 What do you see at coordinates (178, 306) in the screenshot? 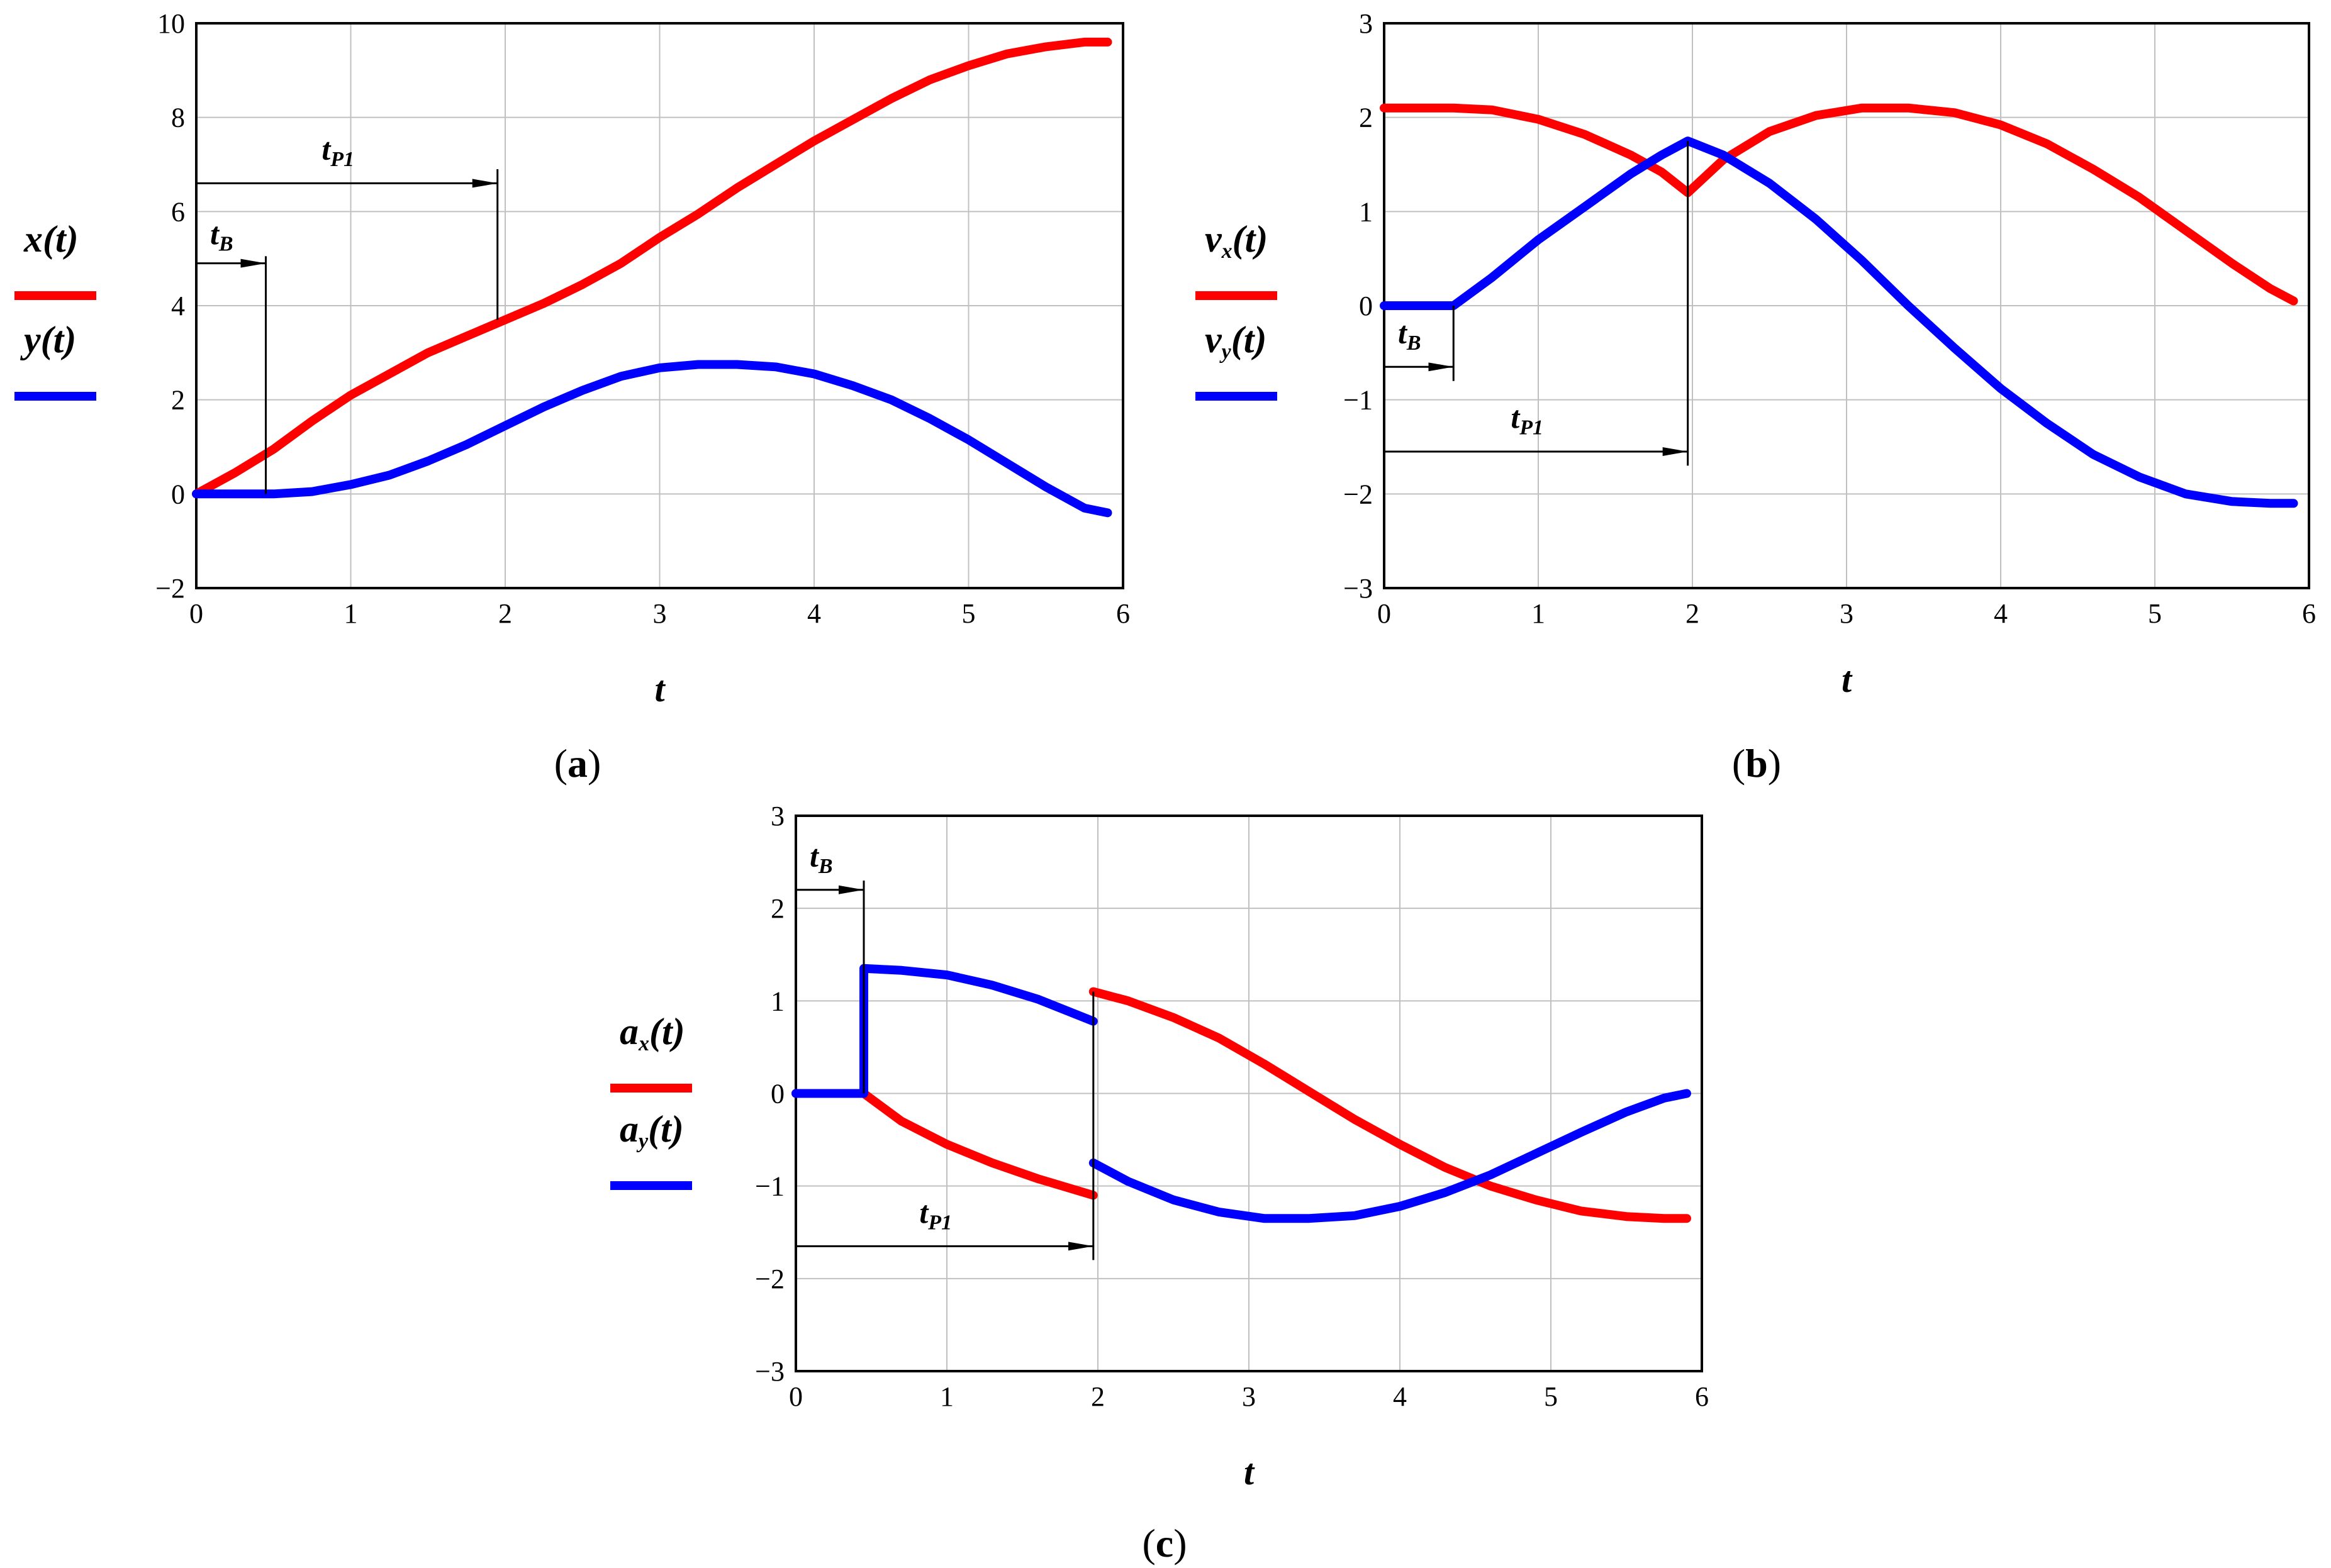
I see `y-tick-label: 4` at bounding box center [178, 306].